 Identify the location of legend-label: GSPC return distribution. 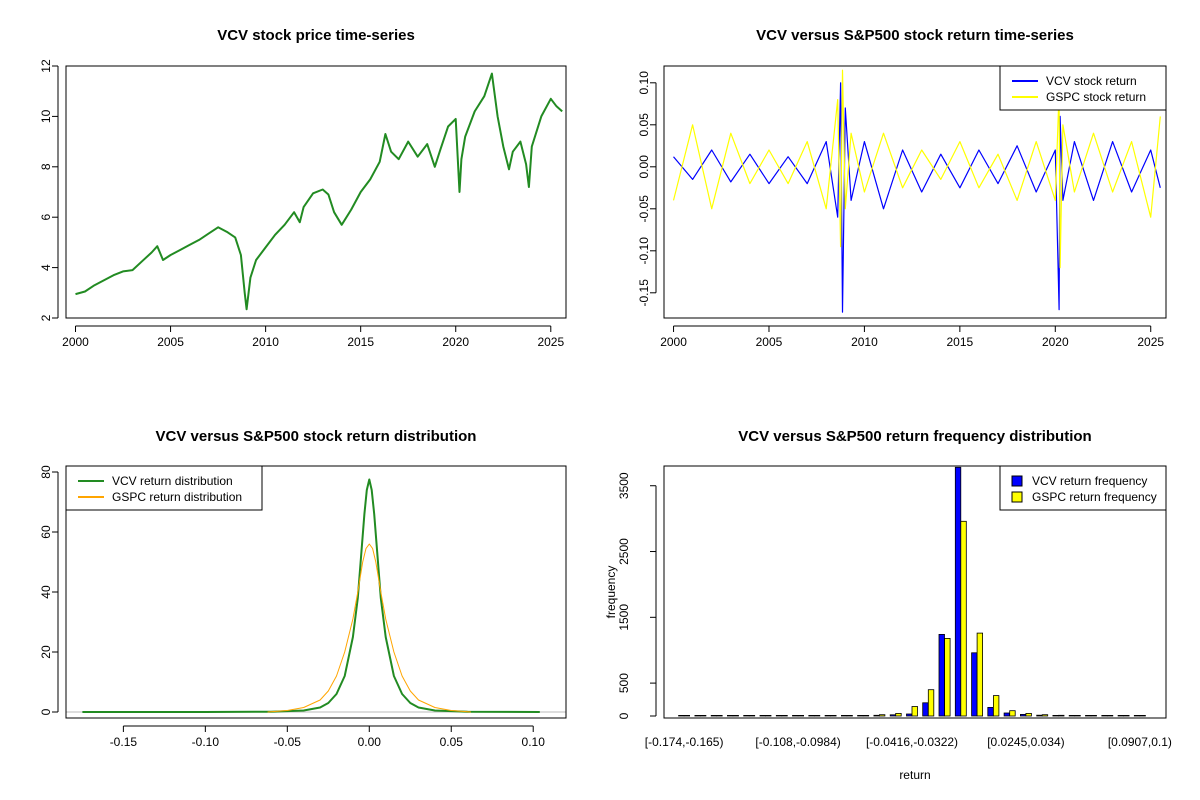
(177, 497).